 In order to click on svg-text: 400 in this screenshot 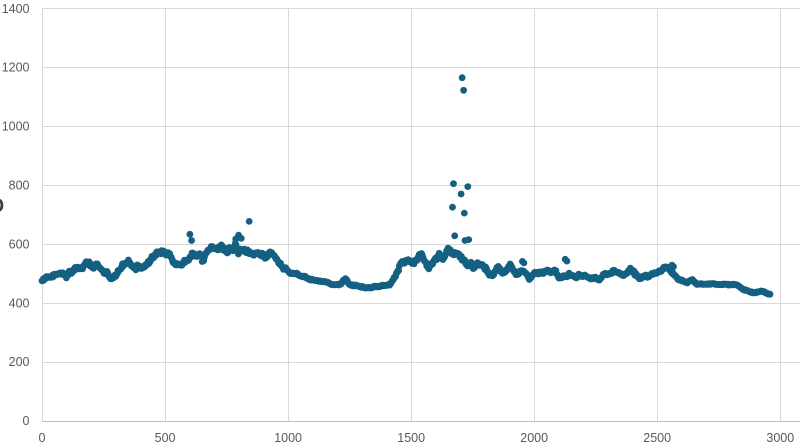, I will do `click(19, 303)`.